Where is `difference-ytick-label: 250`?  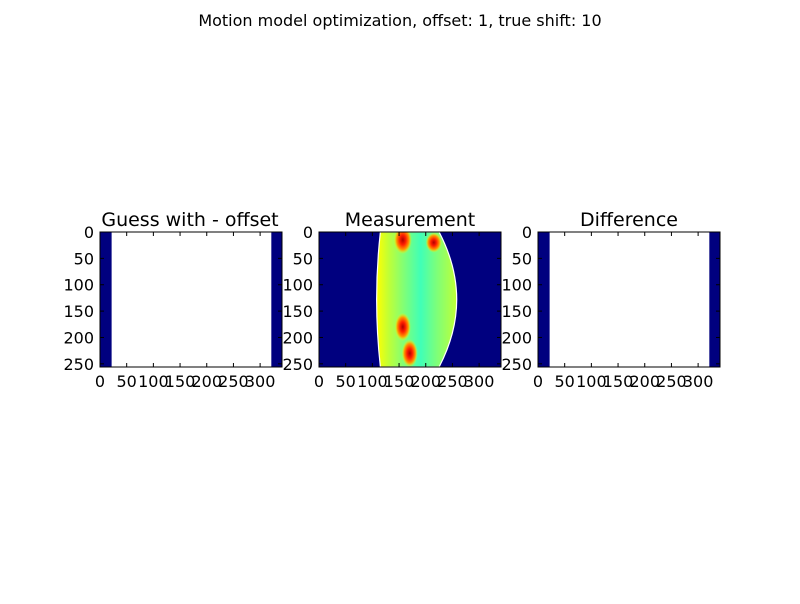 difference-ytick-label: 250 is located at coordinates (516, 364).